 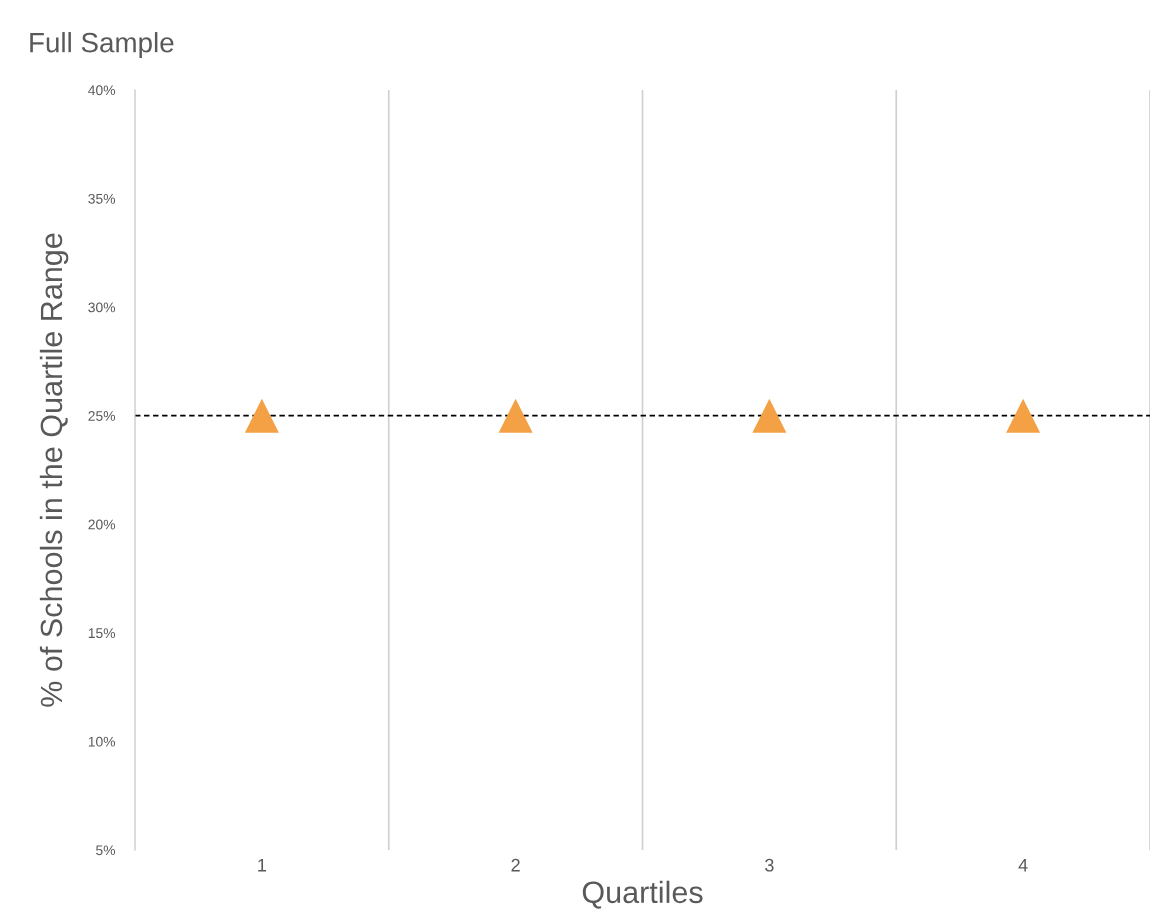 I want to click on x-tick-label: 1, so click(x=262, y=865).